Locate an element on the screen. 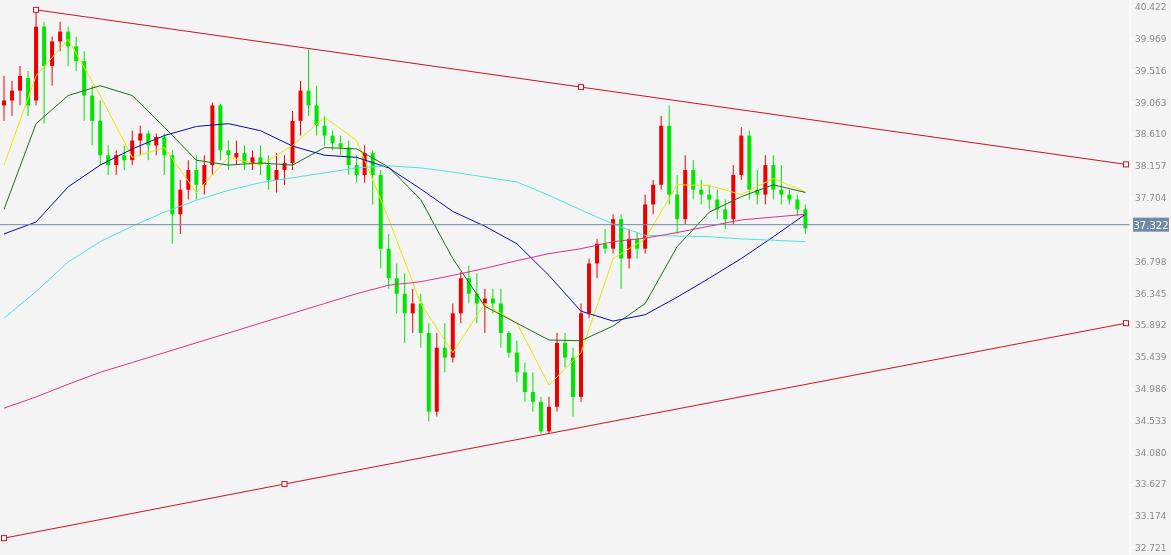 The width and height of the screenshot is (1171, 555). y-tick-label: 37.704 is located at coordinates (1151, 198).